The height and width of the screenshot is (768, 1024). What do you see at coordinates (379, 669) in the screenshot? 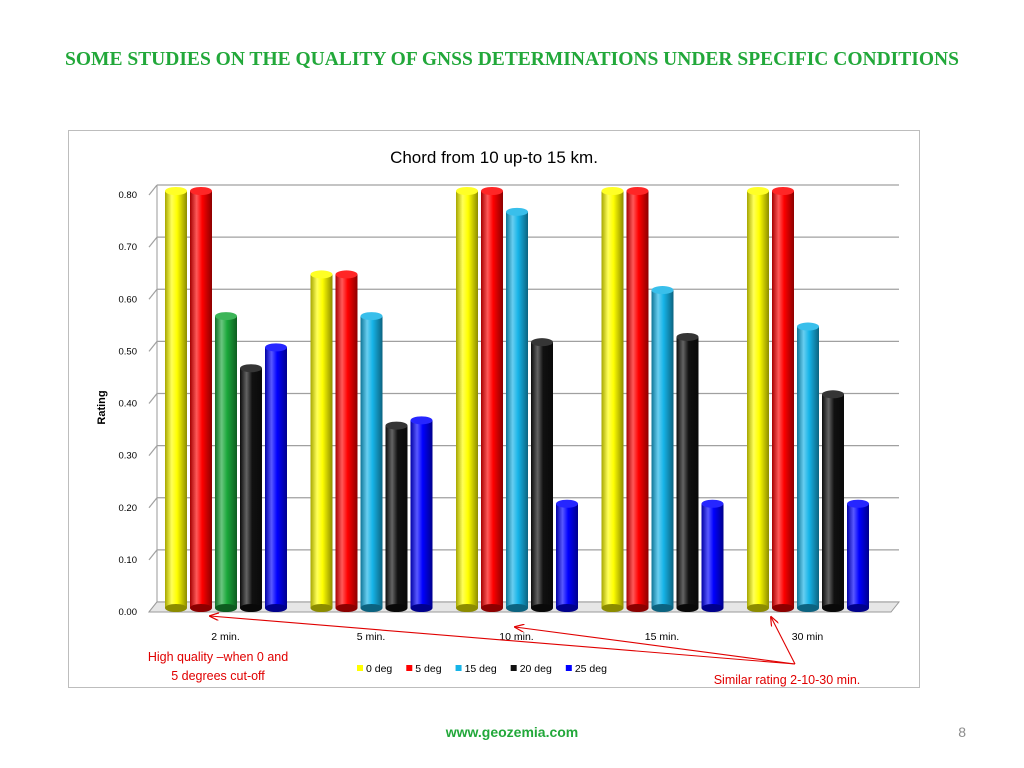
I see `legend-label: 0 deg` at bounding box center [379, 669].